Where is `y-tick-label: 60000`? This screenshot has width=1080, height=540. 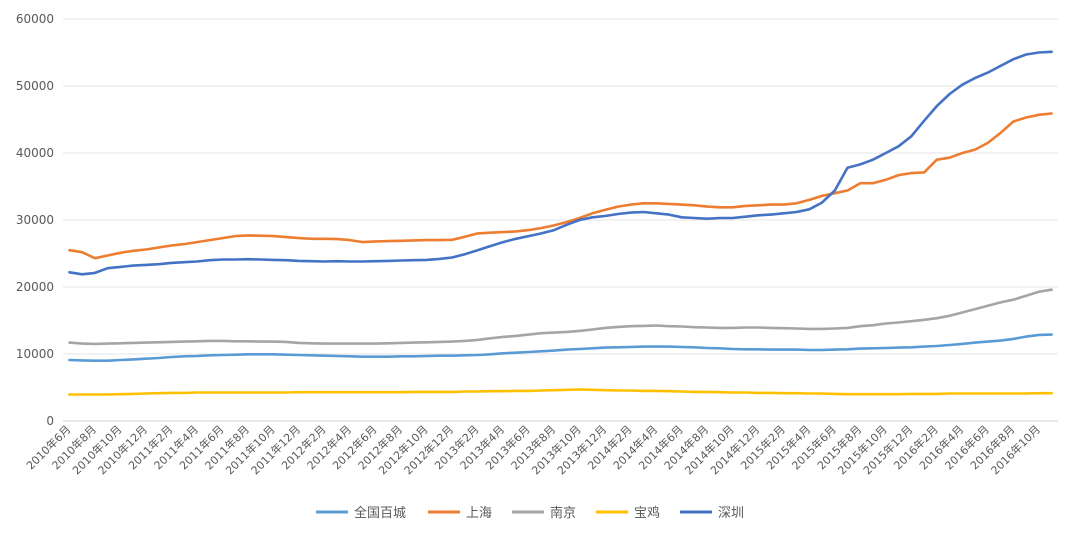 y-tick-label: 60000 is located at coordinates (35, 19).